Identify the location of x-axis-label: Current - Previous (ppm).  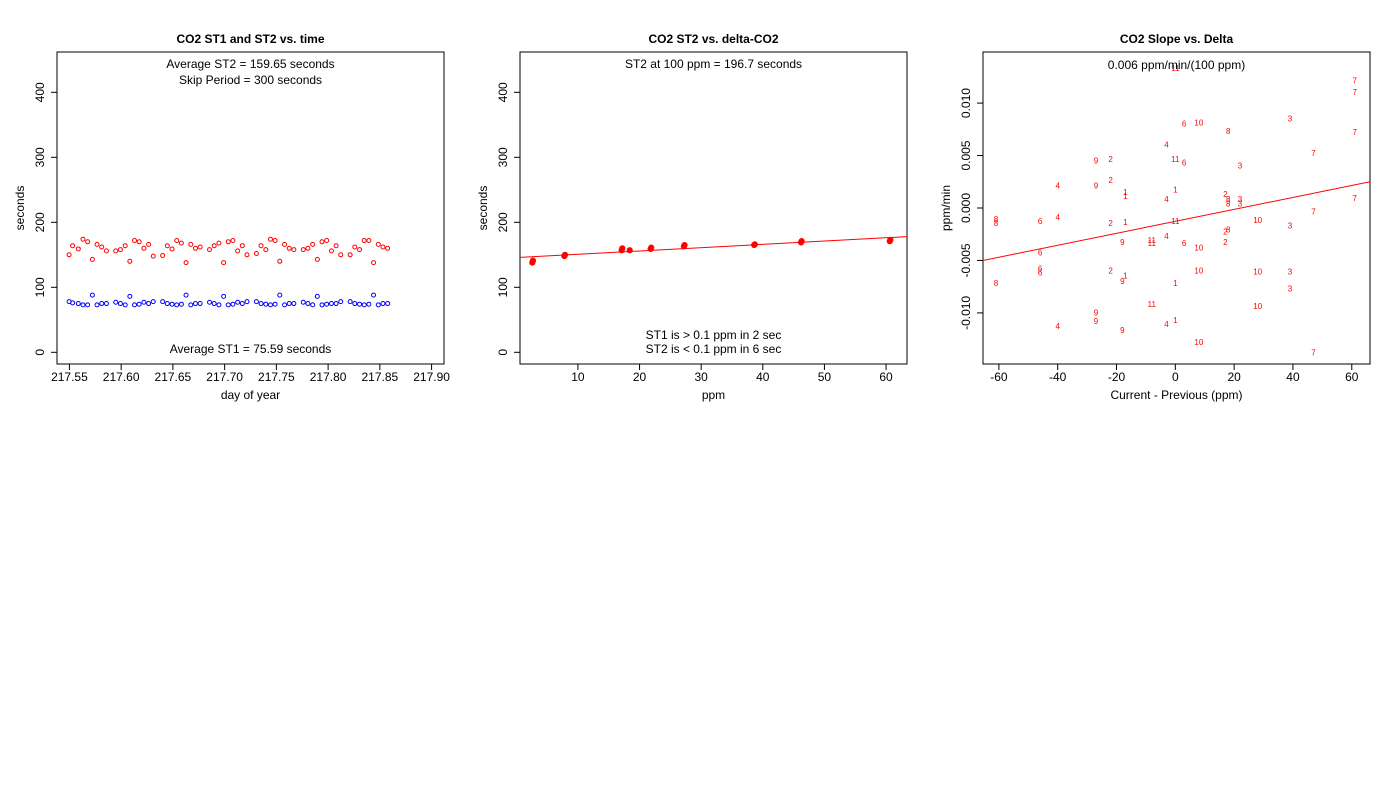
(1176, 395).